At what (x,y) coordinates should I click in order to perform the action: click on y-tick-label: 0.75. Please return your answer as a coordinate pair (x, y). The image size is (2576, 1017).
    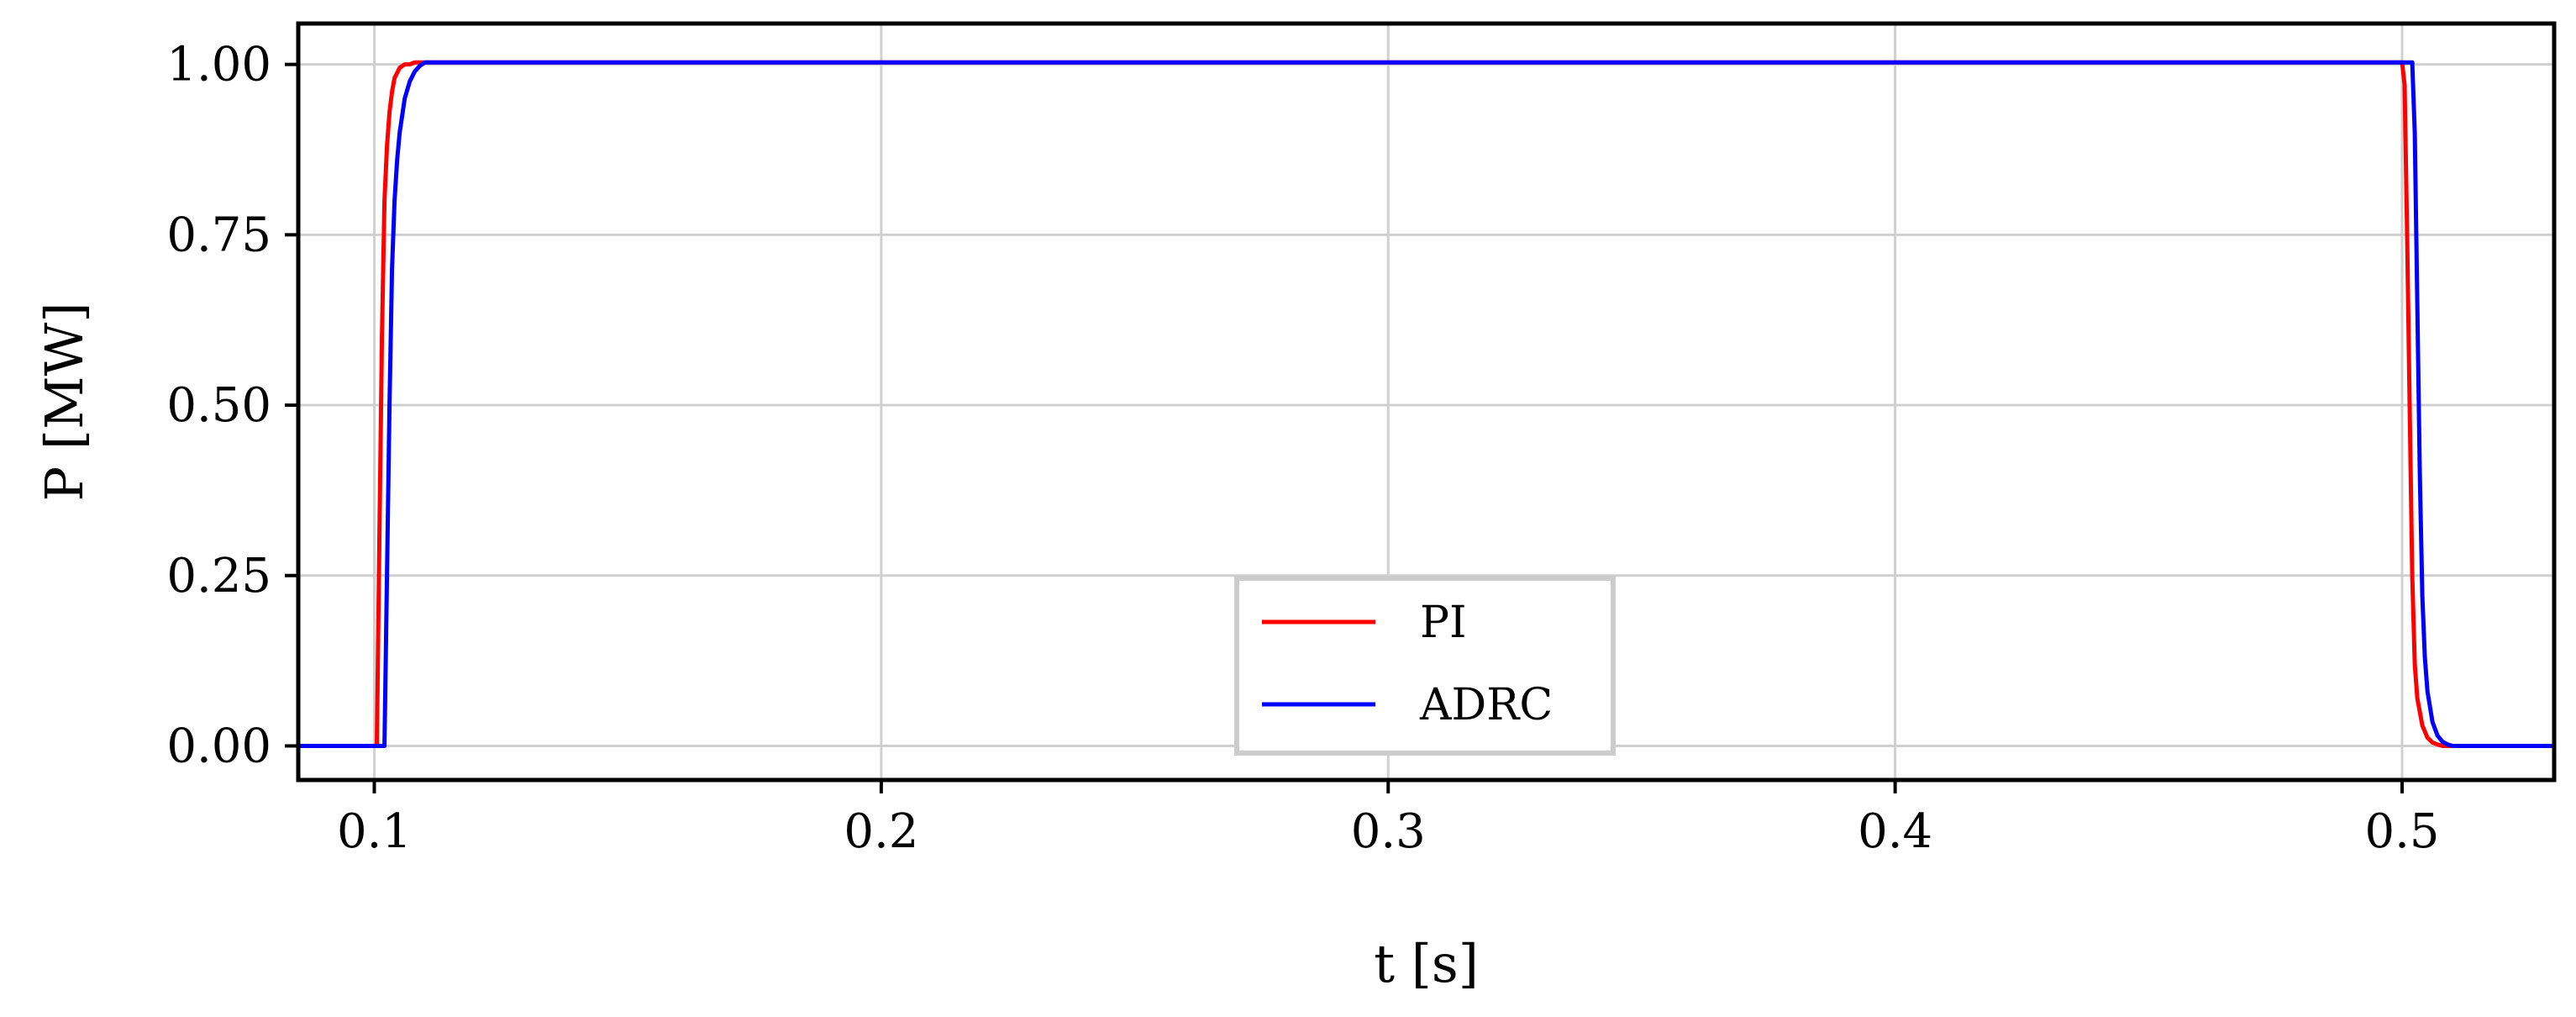
    Looking at the image, I should click on (218, 235).